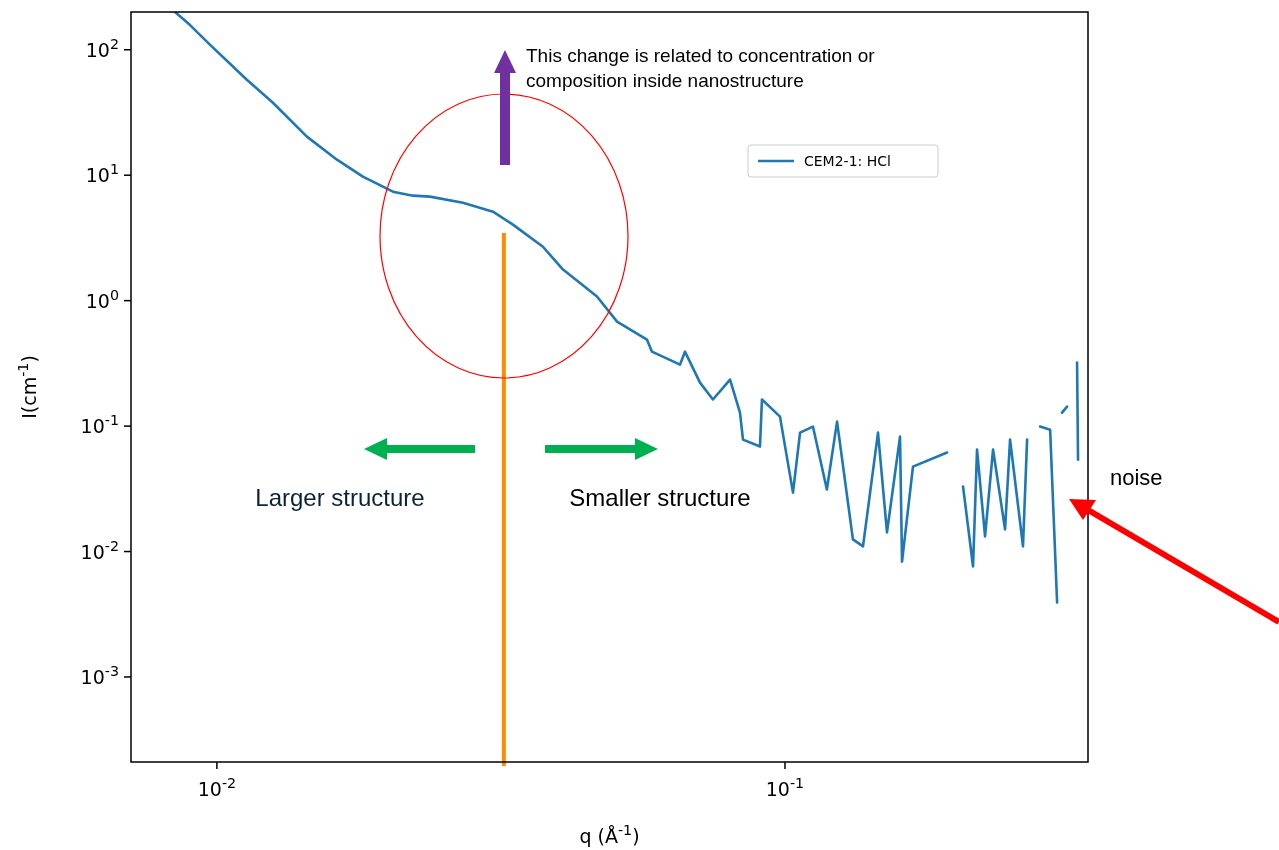 This screenshot has height=850, width=1279. What do you see at coordinates (609, 834) in the screenshot?
I see `x-axis-title: q (Å$^{-1}$)` at bounding box center [609, 834].